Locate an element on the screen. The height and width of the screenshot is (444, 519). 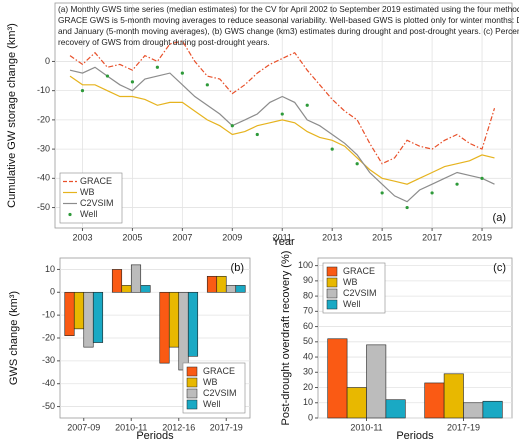
y-tick-label: 100 is located at coordinates (305, 265).